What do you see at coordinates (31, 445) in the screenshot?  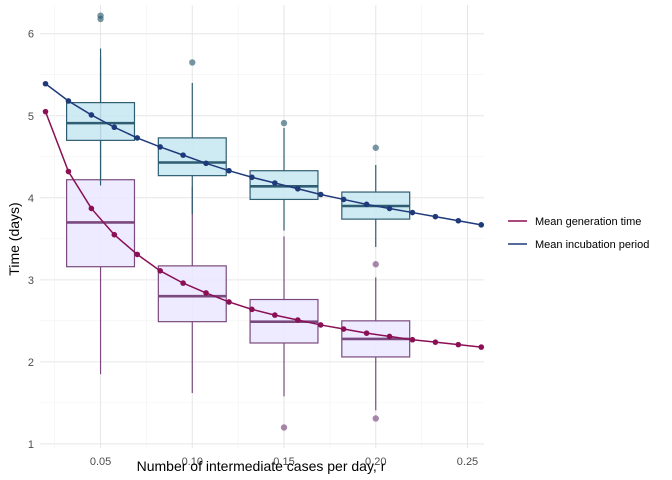 I see `y-tick-label: 1` at bounding box center [31, 445].